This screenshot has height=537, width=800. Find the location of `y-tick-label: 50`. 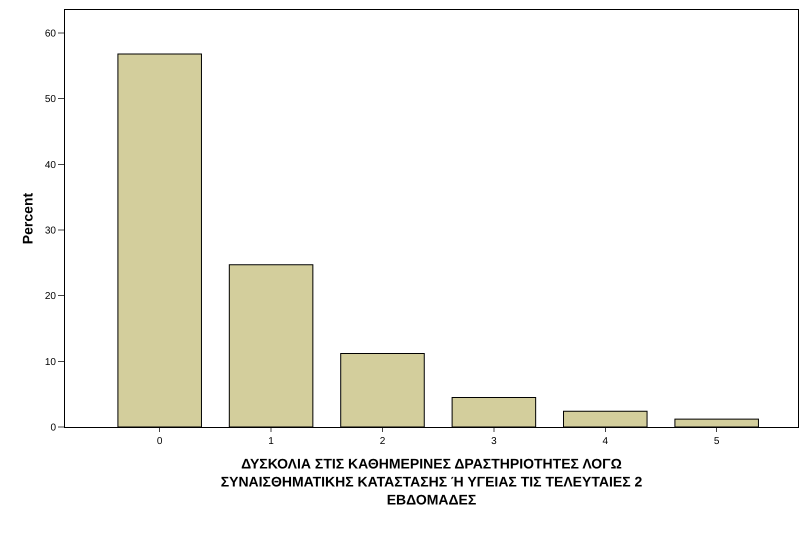

y-tick-label: 50 is located at coordinates (50, 100).